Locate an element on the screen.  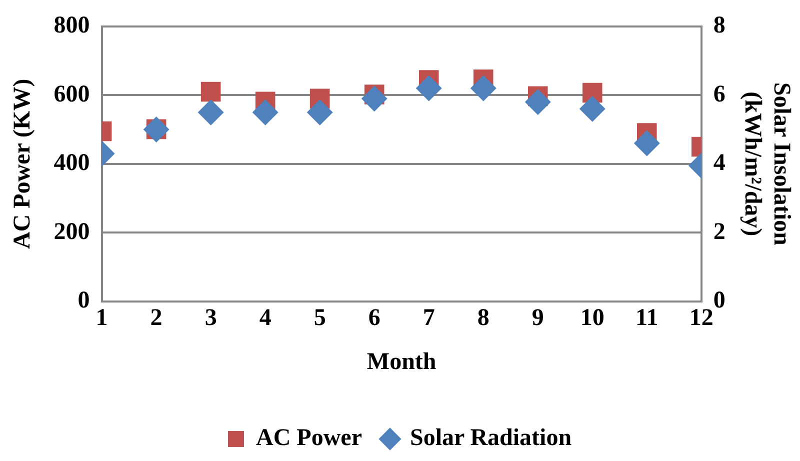
x-tick-label: 11 is located at coordinates (647, 318).